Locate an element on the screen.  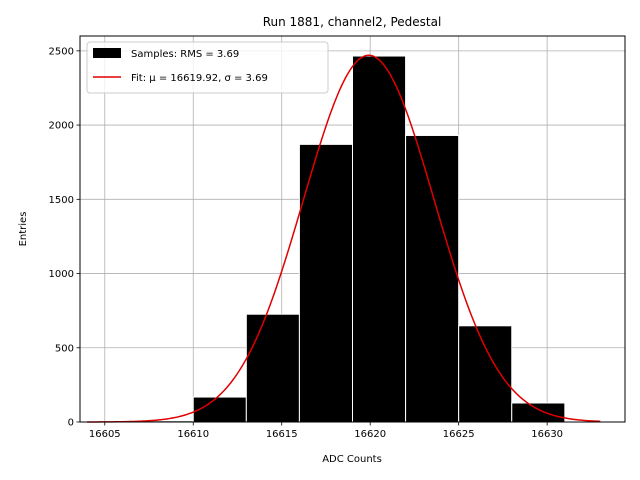
x-tick-label: 16620 is located at coordinates (370, 434).